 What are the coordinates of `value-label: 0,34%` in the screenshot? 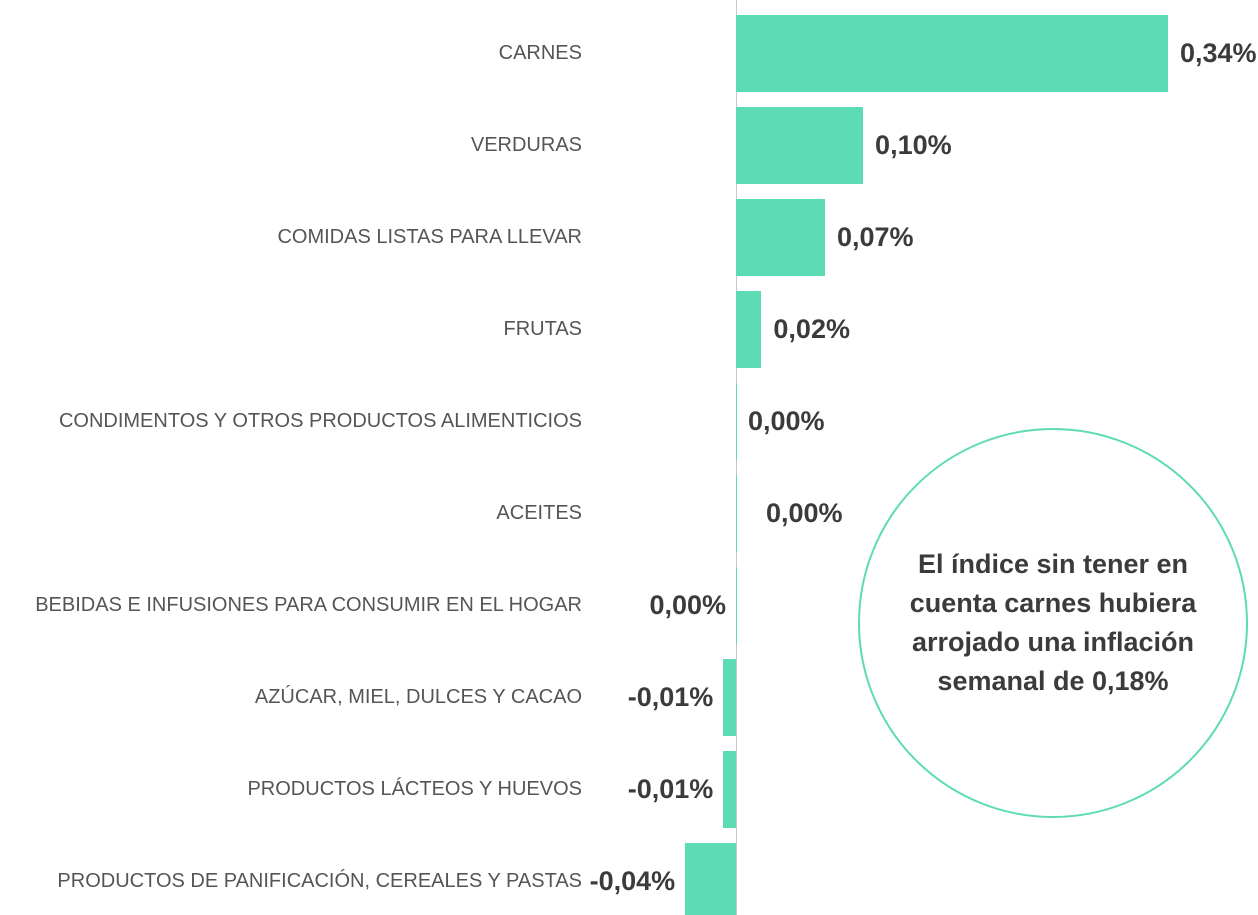 It's located at (1218, 52).